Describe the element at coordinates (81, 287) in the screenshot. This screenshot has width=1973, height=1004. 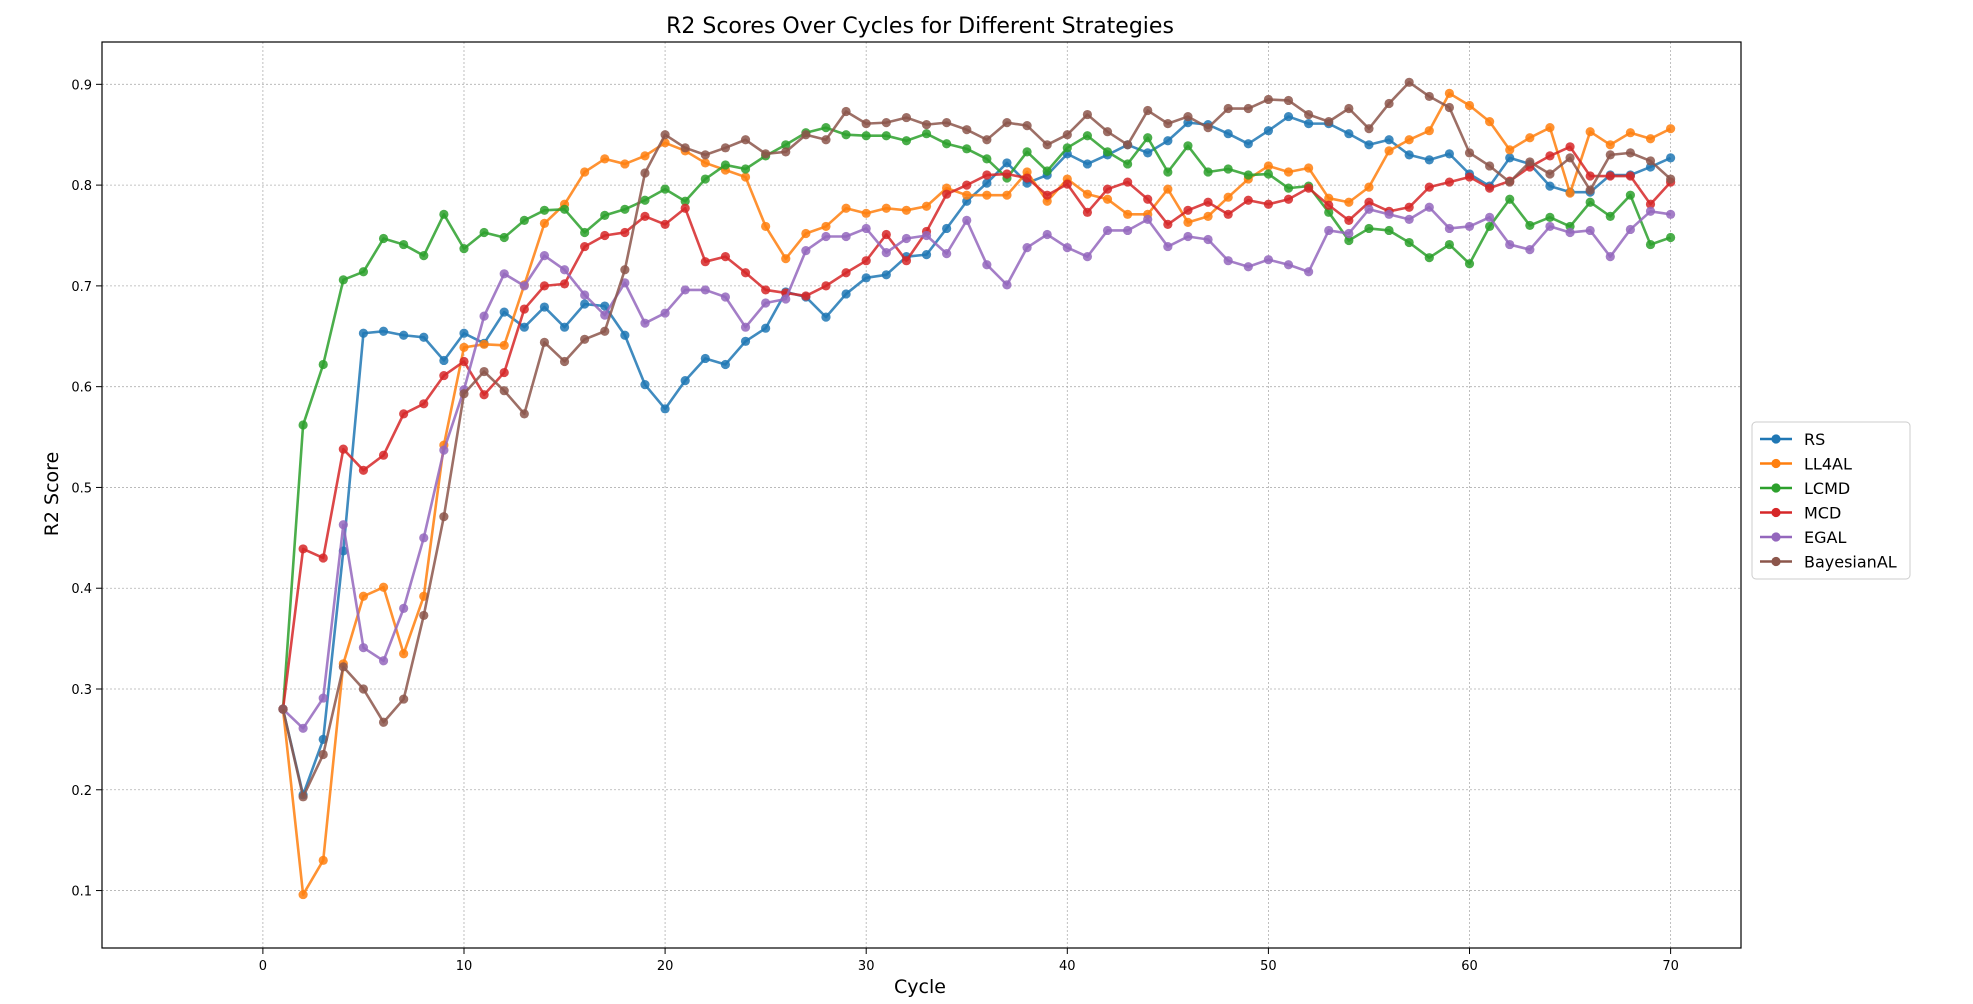
I see `y-tick-label: 0.7` at that location.